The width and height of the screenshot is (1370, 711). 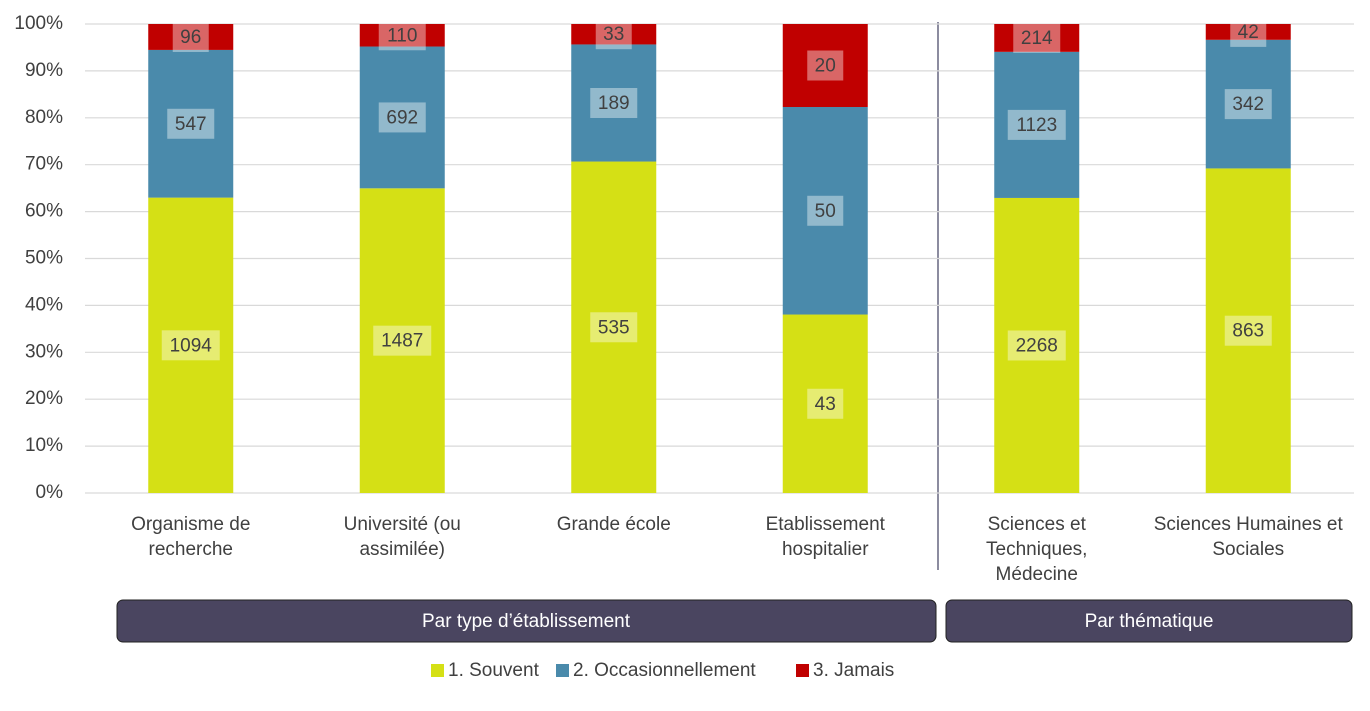 I want to click on data-label: 1487, so click(x=402, y=341).